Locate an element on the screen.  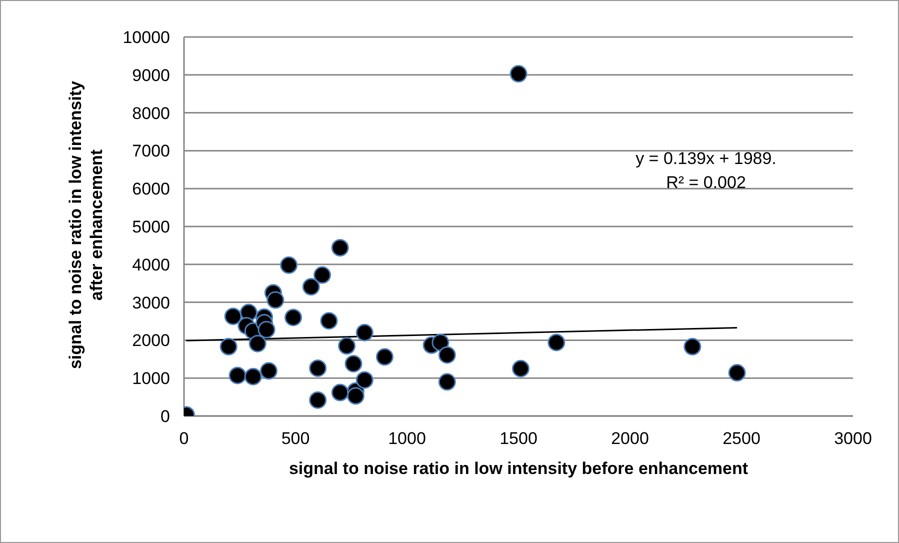
y-axis-title: signal to noise ratio in low intensity after enhancement is located at coordinates (86, 226).